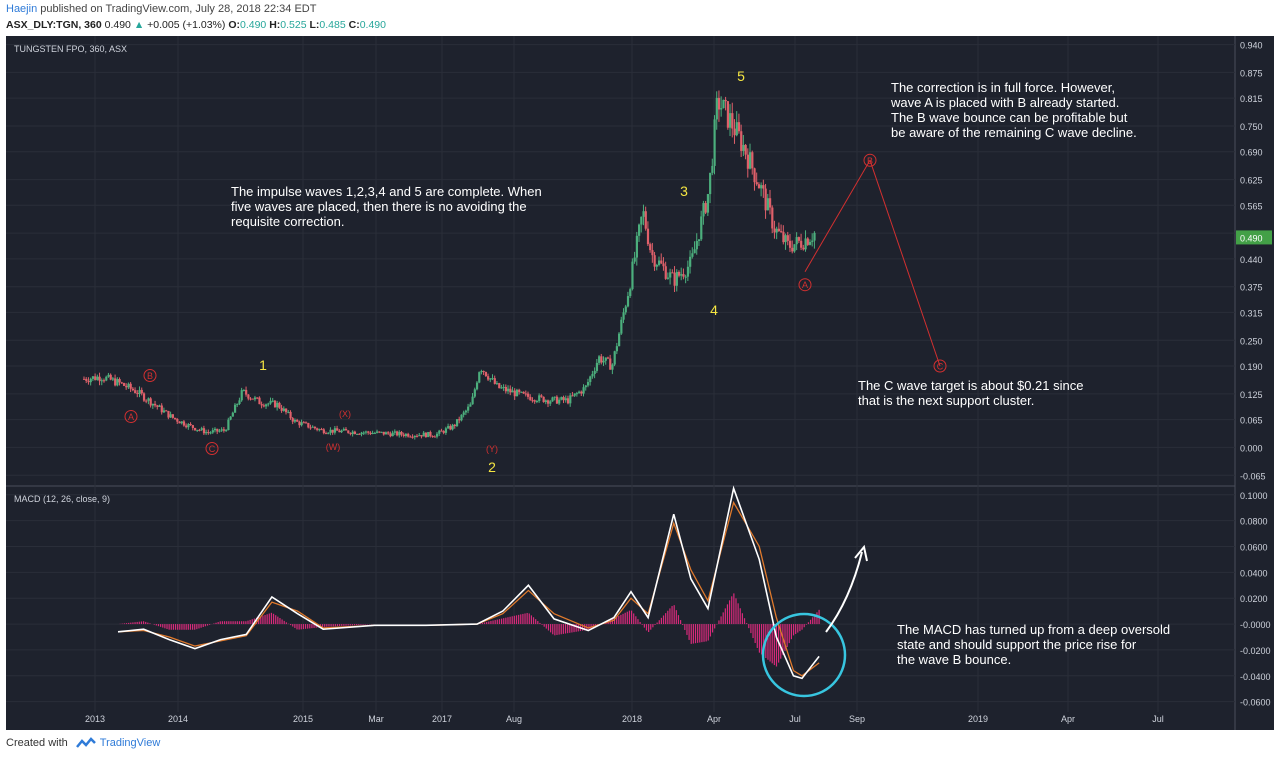  Describe the element at coordinates (70, 49) in the screenshot. I see `price-pane-title: TUNGSTEN FPO, 360, ASX` at that location.